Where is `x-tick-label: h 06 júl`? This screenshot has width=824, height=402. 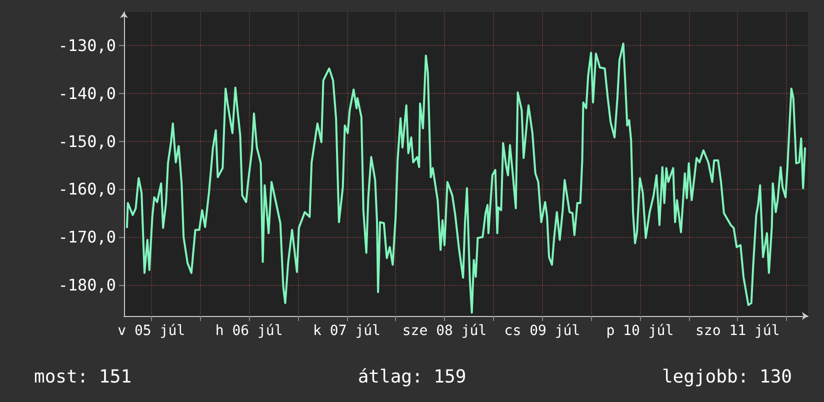
x-tick-label: h 06 júl is located at coordinates (249, 331).